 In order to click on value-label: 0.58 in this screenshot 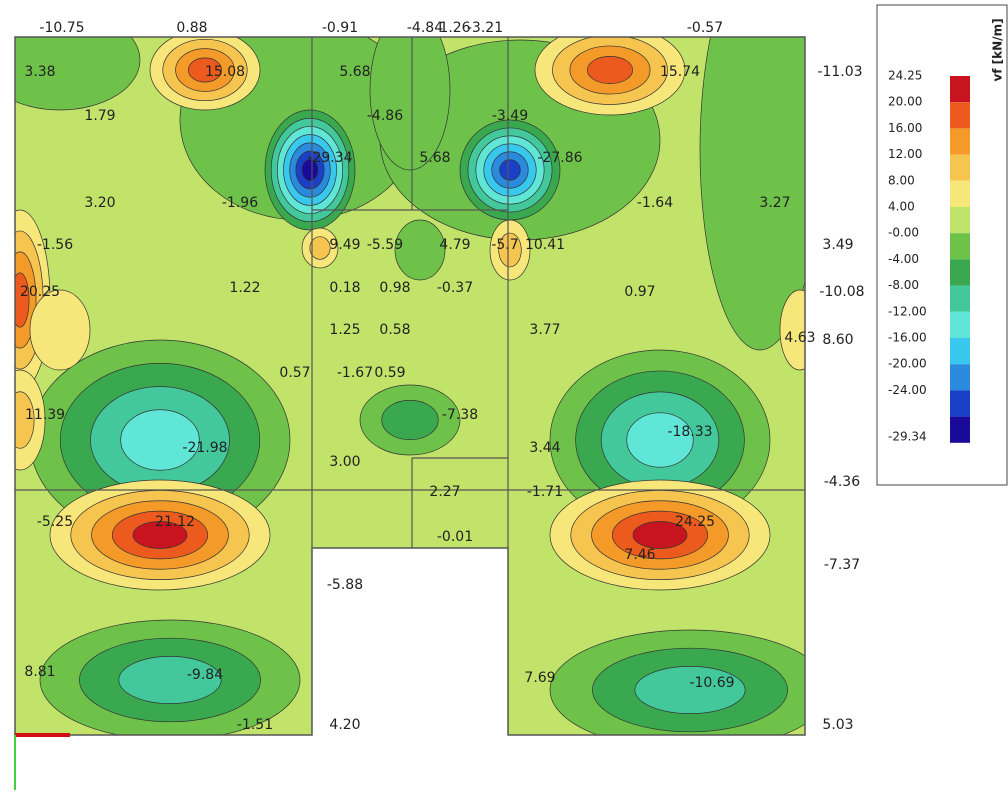, I will do `click(394, 330)`.